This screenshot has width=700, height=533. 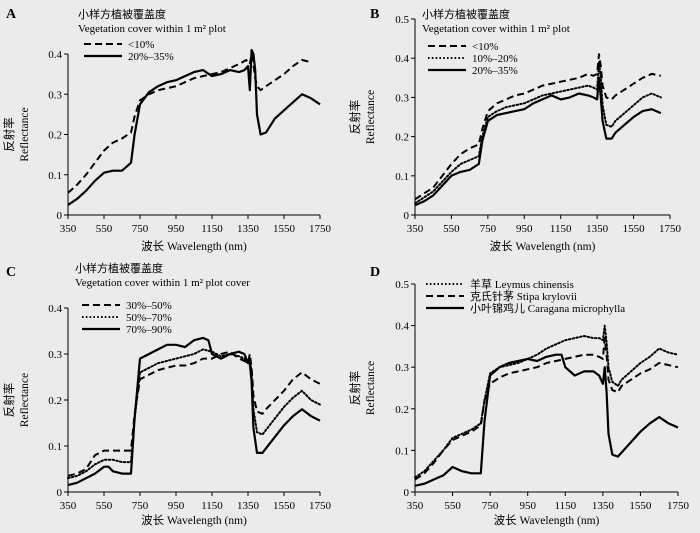 I want to click on legend-item-label: 30%–50%, so click(x=149, y=306).